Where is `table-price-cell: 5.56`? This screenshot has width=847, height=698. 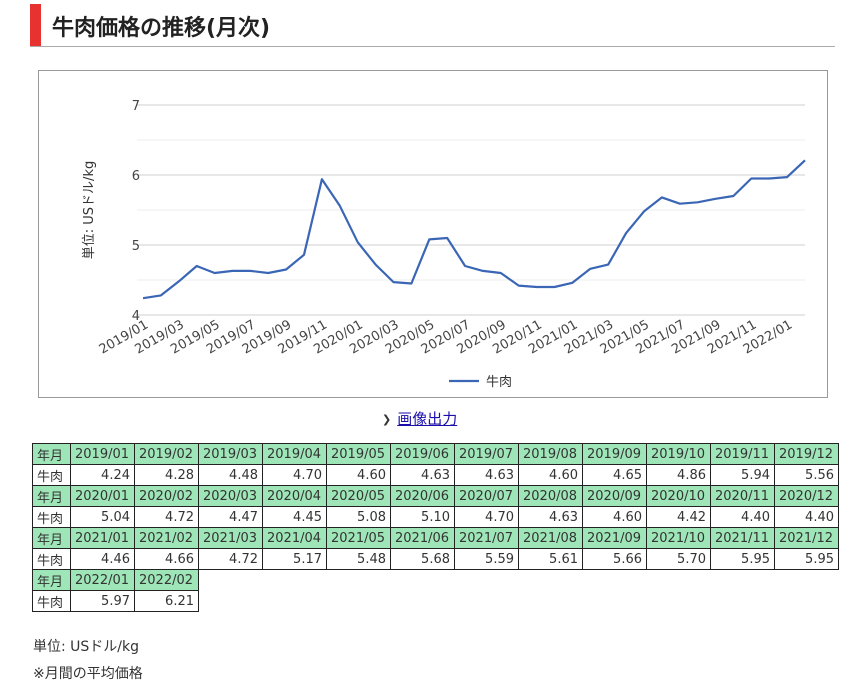
table-price-cell: 5.56 is located at coordinates (806, 475).